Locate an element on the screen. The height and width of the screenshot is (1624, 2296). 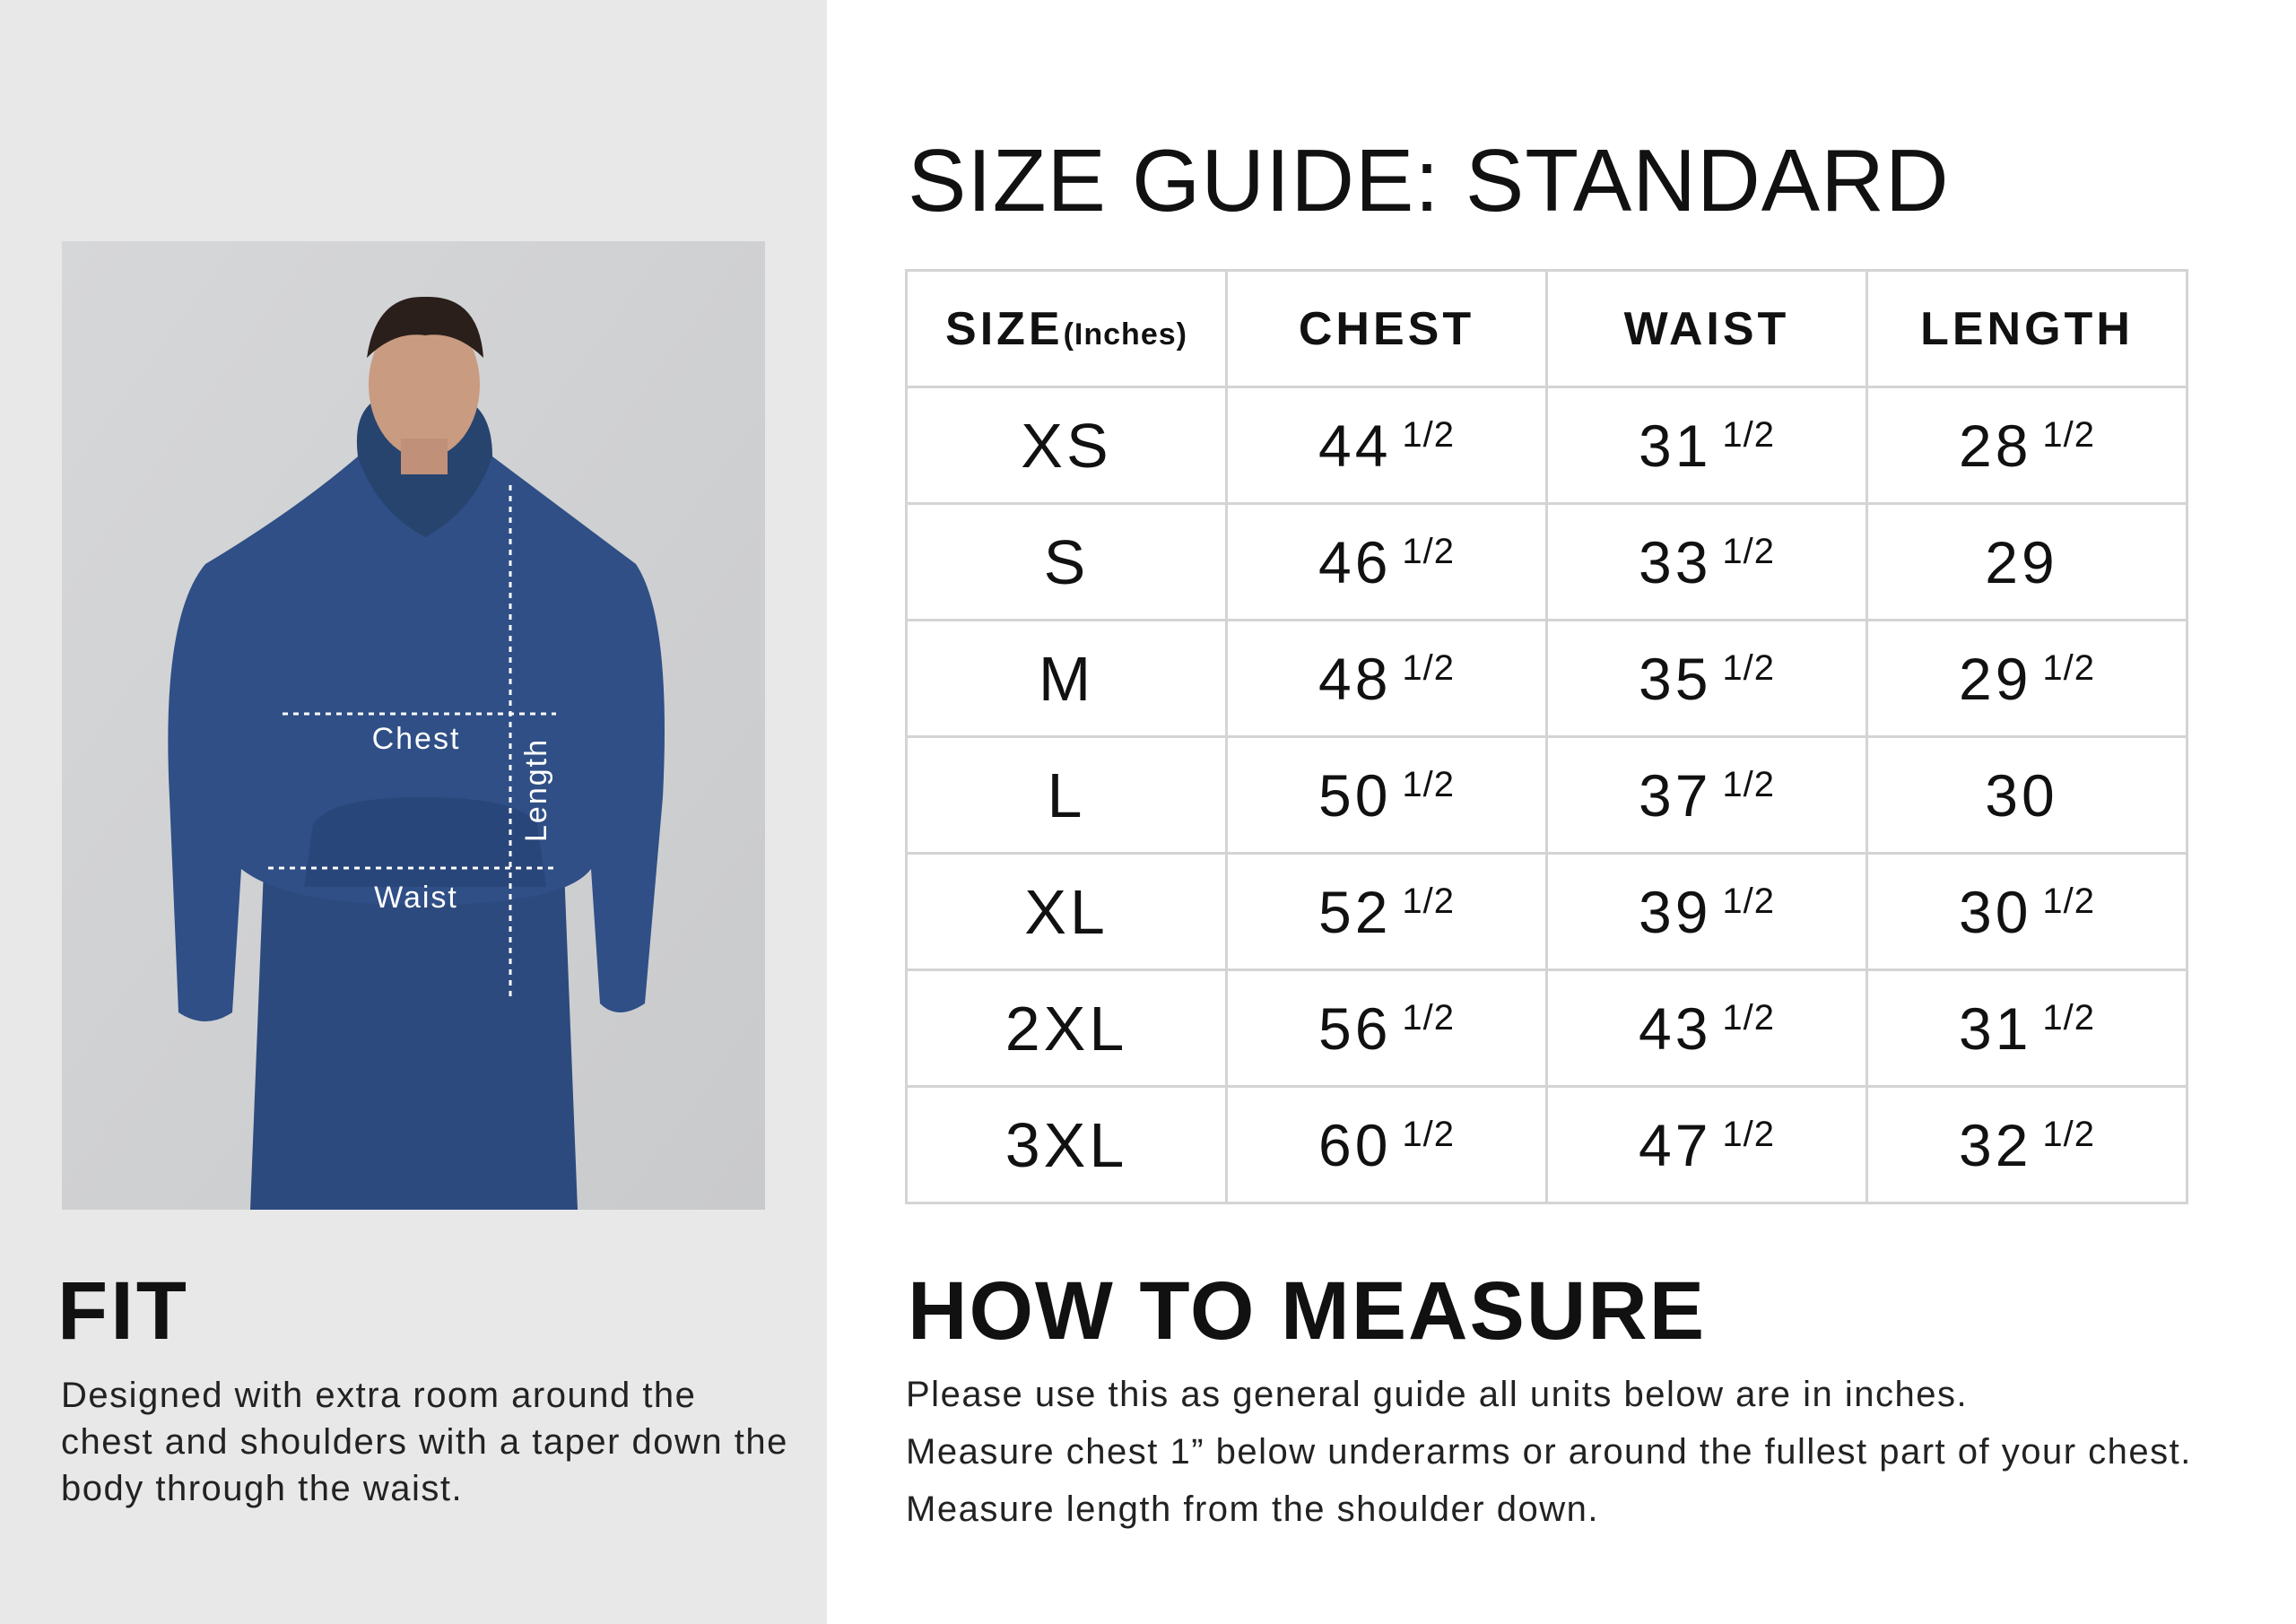
page-title: SIZE GUIDE: STANDARD is located at coordinates (1429, 180).